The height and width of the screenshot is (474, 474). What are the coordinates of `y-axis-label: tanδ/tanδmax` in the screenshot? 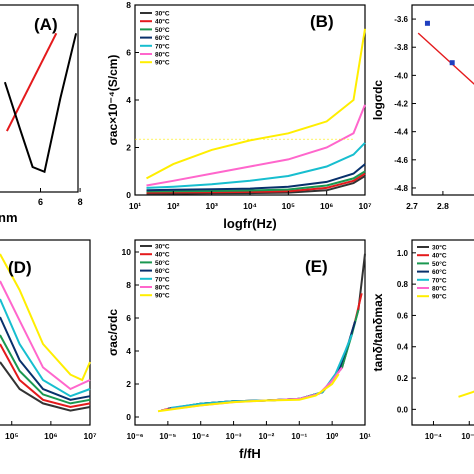 It's located at (378, 332).